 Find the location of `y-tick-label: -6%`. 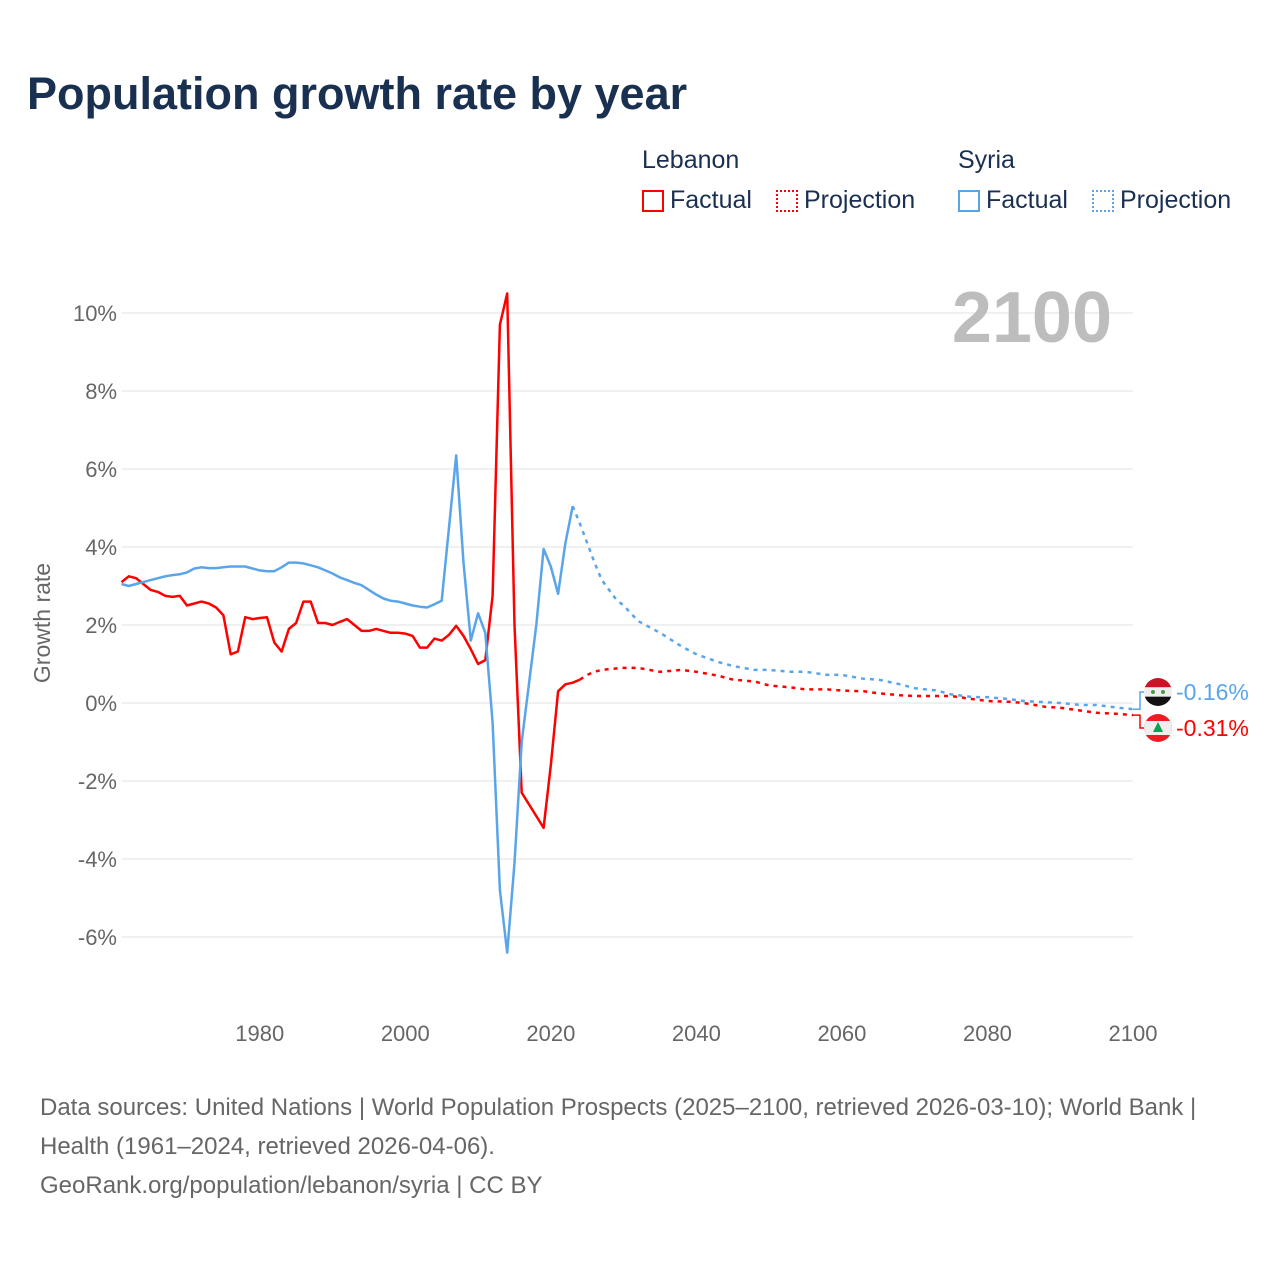

y-tick-label: -6% is located at coordinates (97, 937).